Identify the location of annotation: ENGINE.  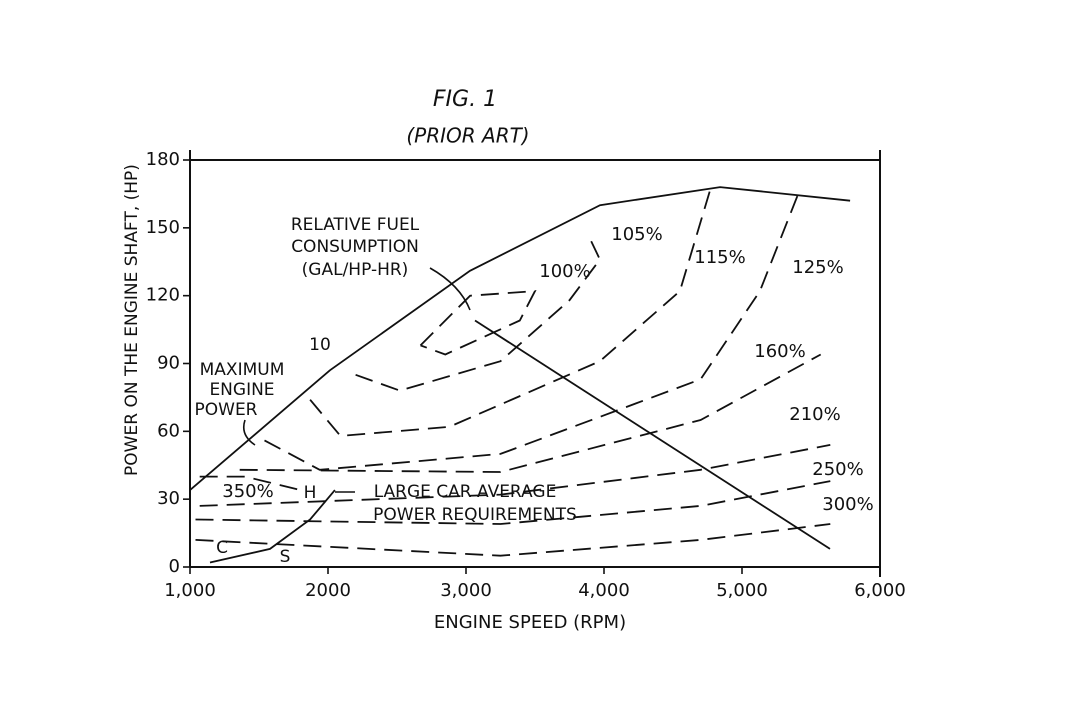
(241, 390).